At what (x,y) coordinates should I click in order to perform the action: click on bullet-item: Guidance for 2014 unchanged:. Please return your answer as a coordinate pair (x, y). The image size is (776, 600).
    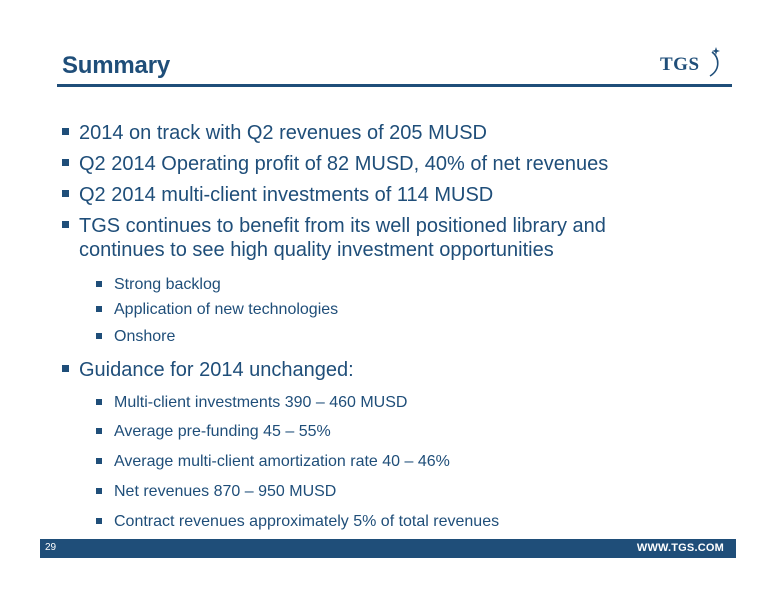
    Looking at the image, I should click on (382, 370).